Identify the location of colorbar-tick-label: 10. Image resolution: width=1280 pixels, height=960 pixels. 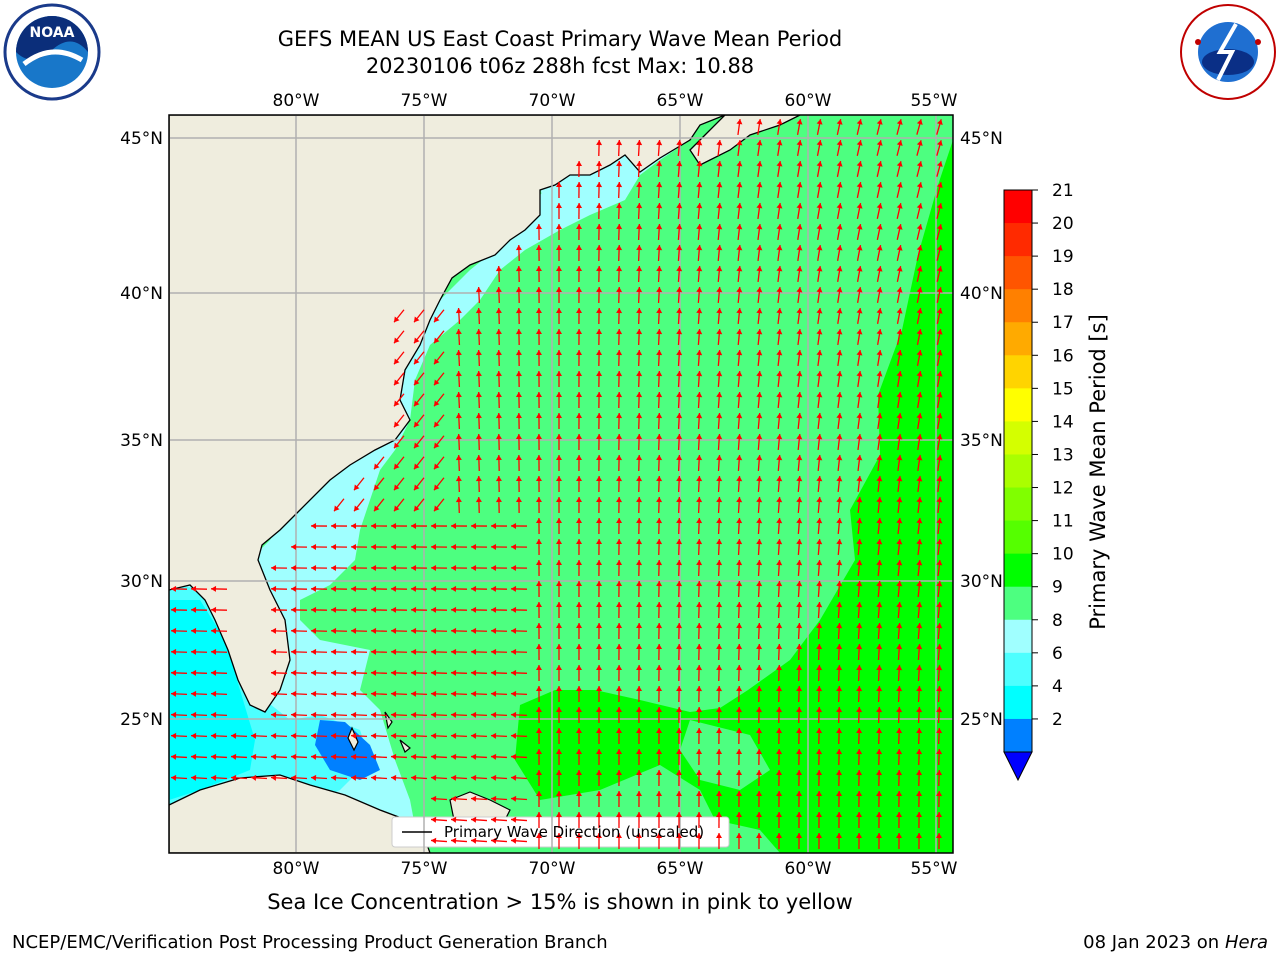
(1063, 555).